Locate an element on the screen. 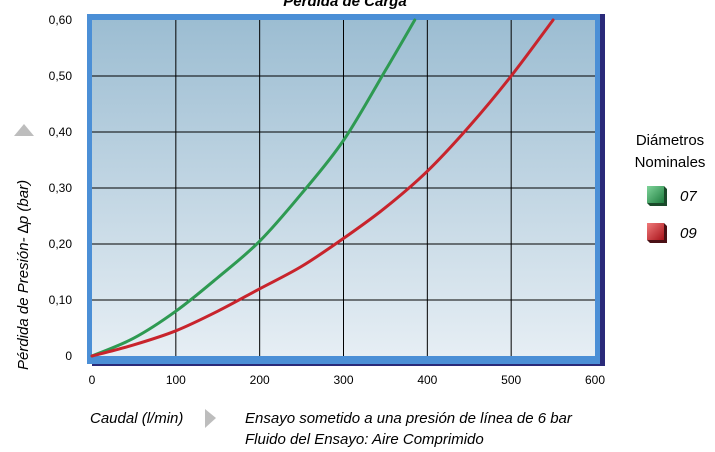  legend-label-07: 07 is located at coordinates (688, 196).